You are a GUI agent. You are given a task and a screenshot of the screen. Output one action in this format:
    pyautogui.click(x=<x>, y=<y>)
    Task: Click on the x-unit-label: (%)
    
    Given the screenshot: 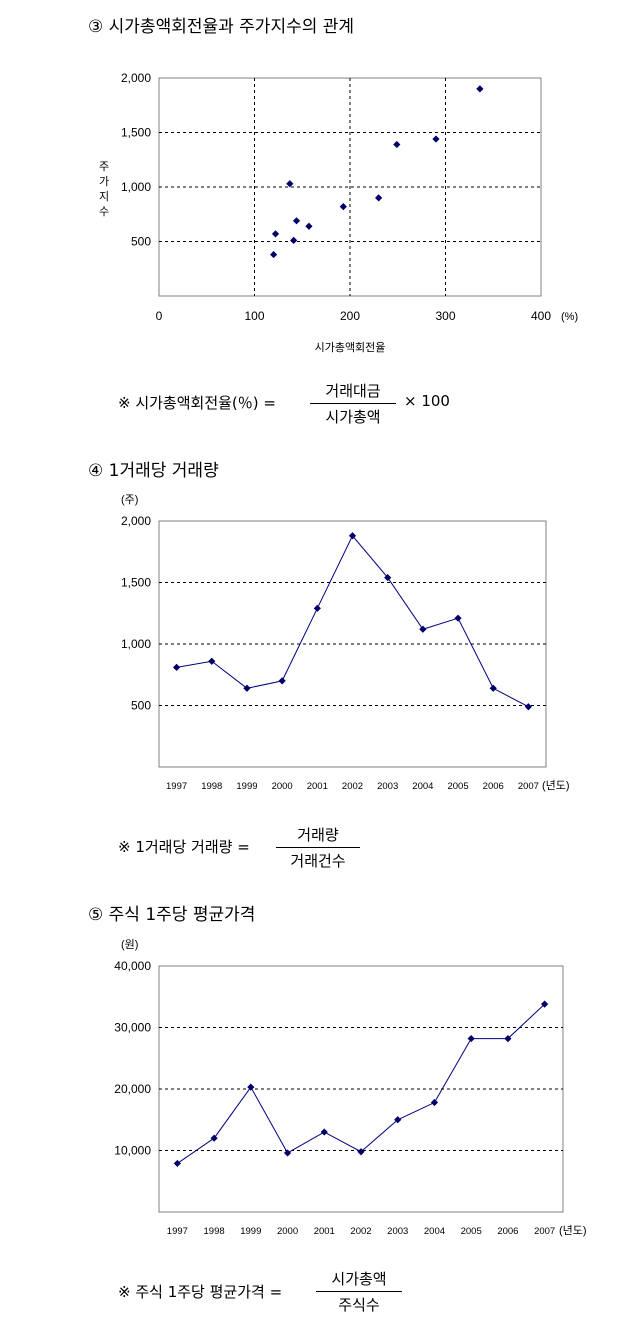 What is the action you would take?
    pyautogui.click(x=569, y=317)
    